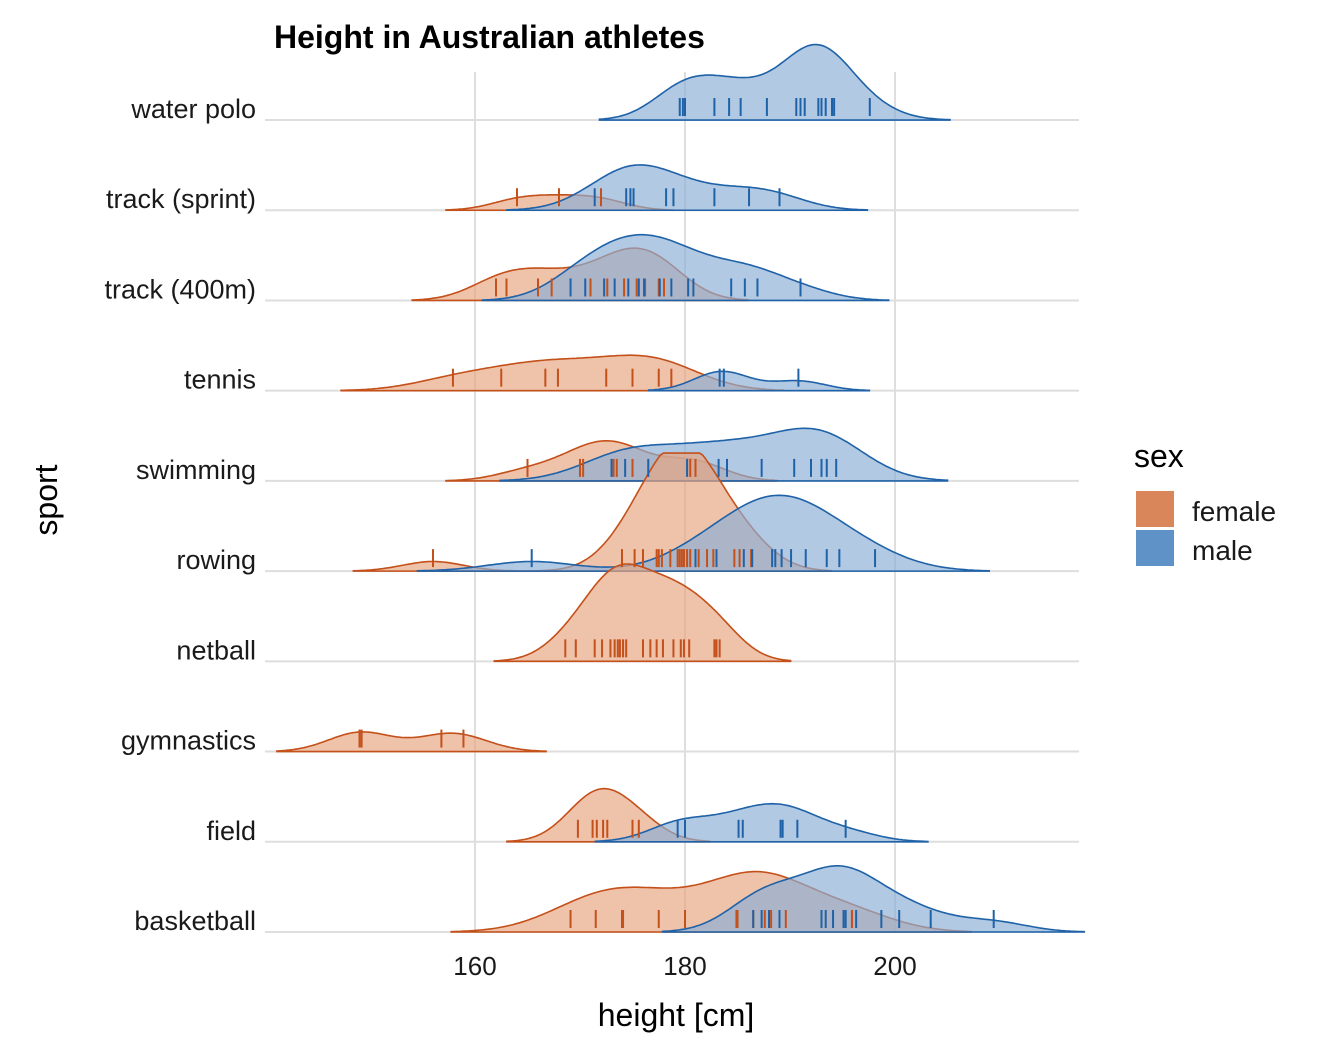 The width and height of the screenshot is (1344, 1056). Describe the element at coordinates (894, 966) in the screenshot. I see `x-tick-label-200: 200` at that location.